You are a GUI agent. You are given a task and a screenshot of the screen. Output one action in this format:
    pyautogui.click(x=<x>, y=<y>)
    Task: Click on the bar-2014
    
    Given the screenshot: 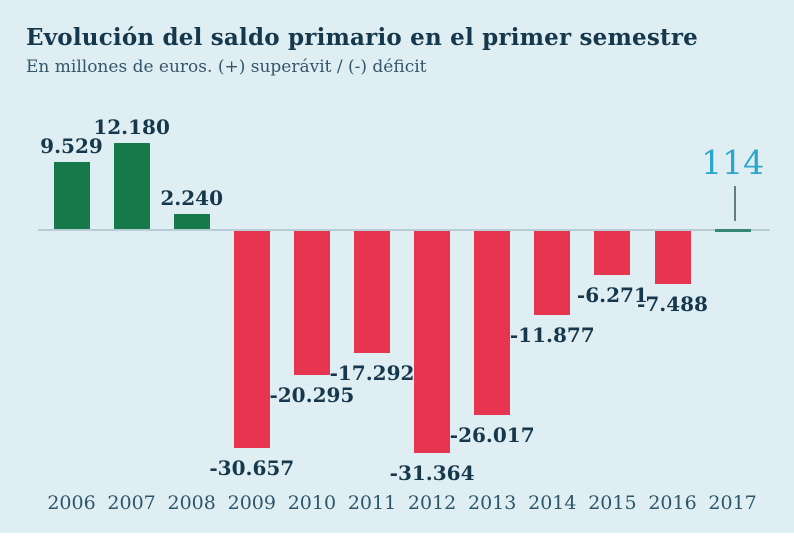 What is the action you would take?
    pyautogui.click(x=552, y=272)
    